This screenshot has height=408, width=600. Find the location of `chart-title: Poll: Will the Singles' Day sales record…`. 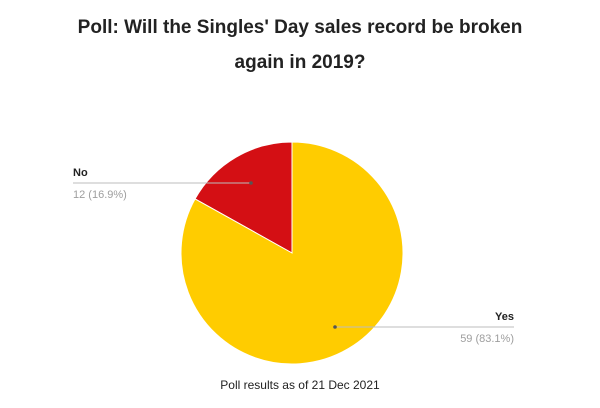

chart-title: Poll: Will the Singles' Day sales record… is located at coordinates (300, 45).